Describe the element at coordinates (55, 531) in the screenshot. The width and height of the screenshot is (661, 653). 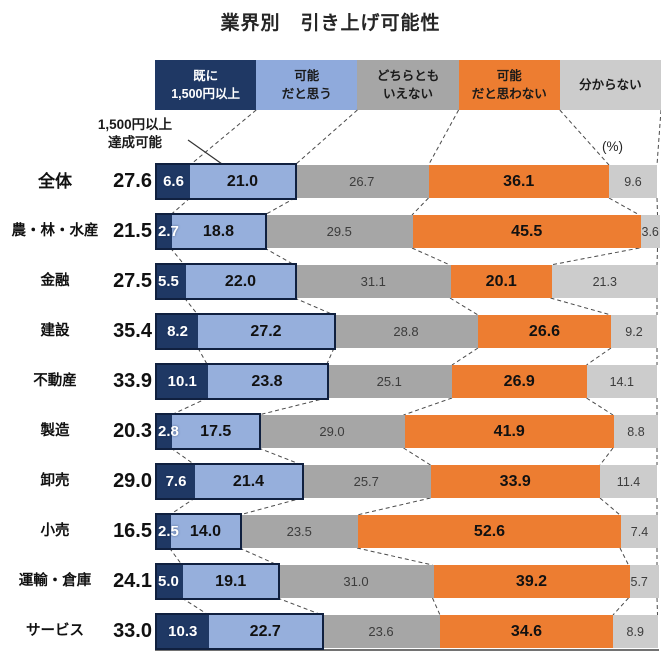
I see `category-label: 小売` at that location.